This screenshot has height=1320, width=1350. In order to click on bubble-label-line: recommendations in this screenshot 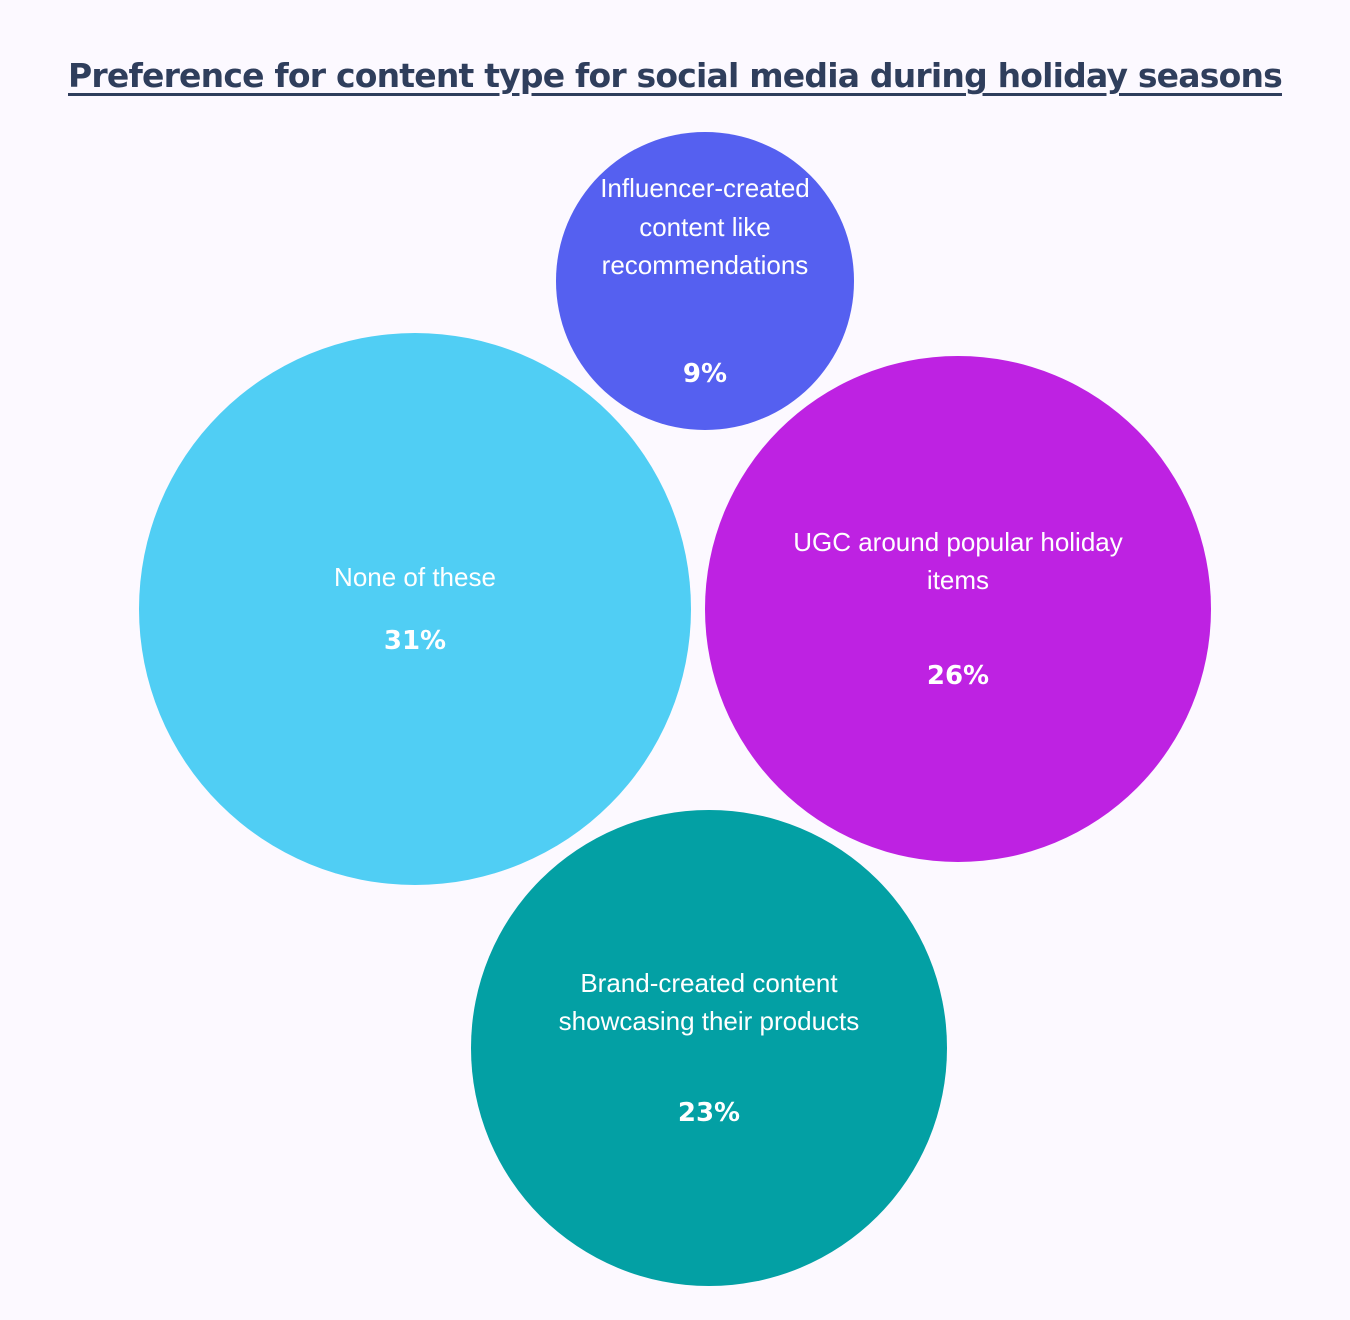, I will do `click(705, 265)`.